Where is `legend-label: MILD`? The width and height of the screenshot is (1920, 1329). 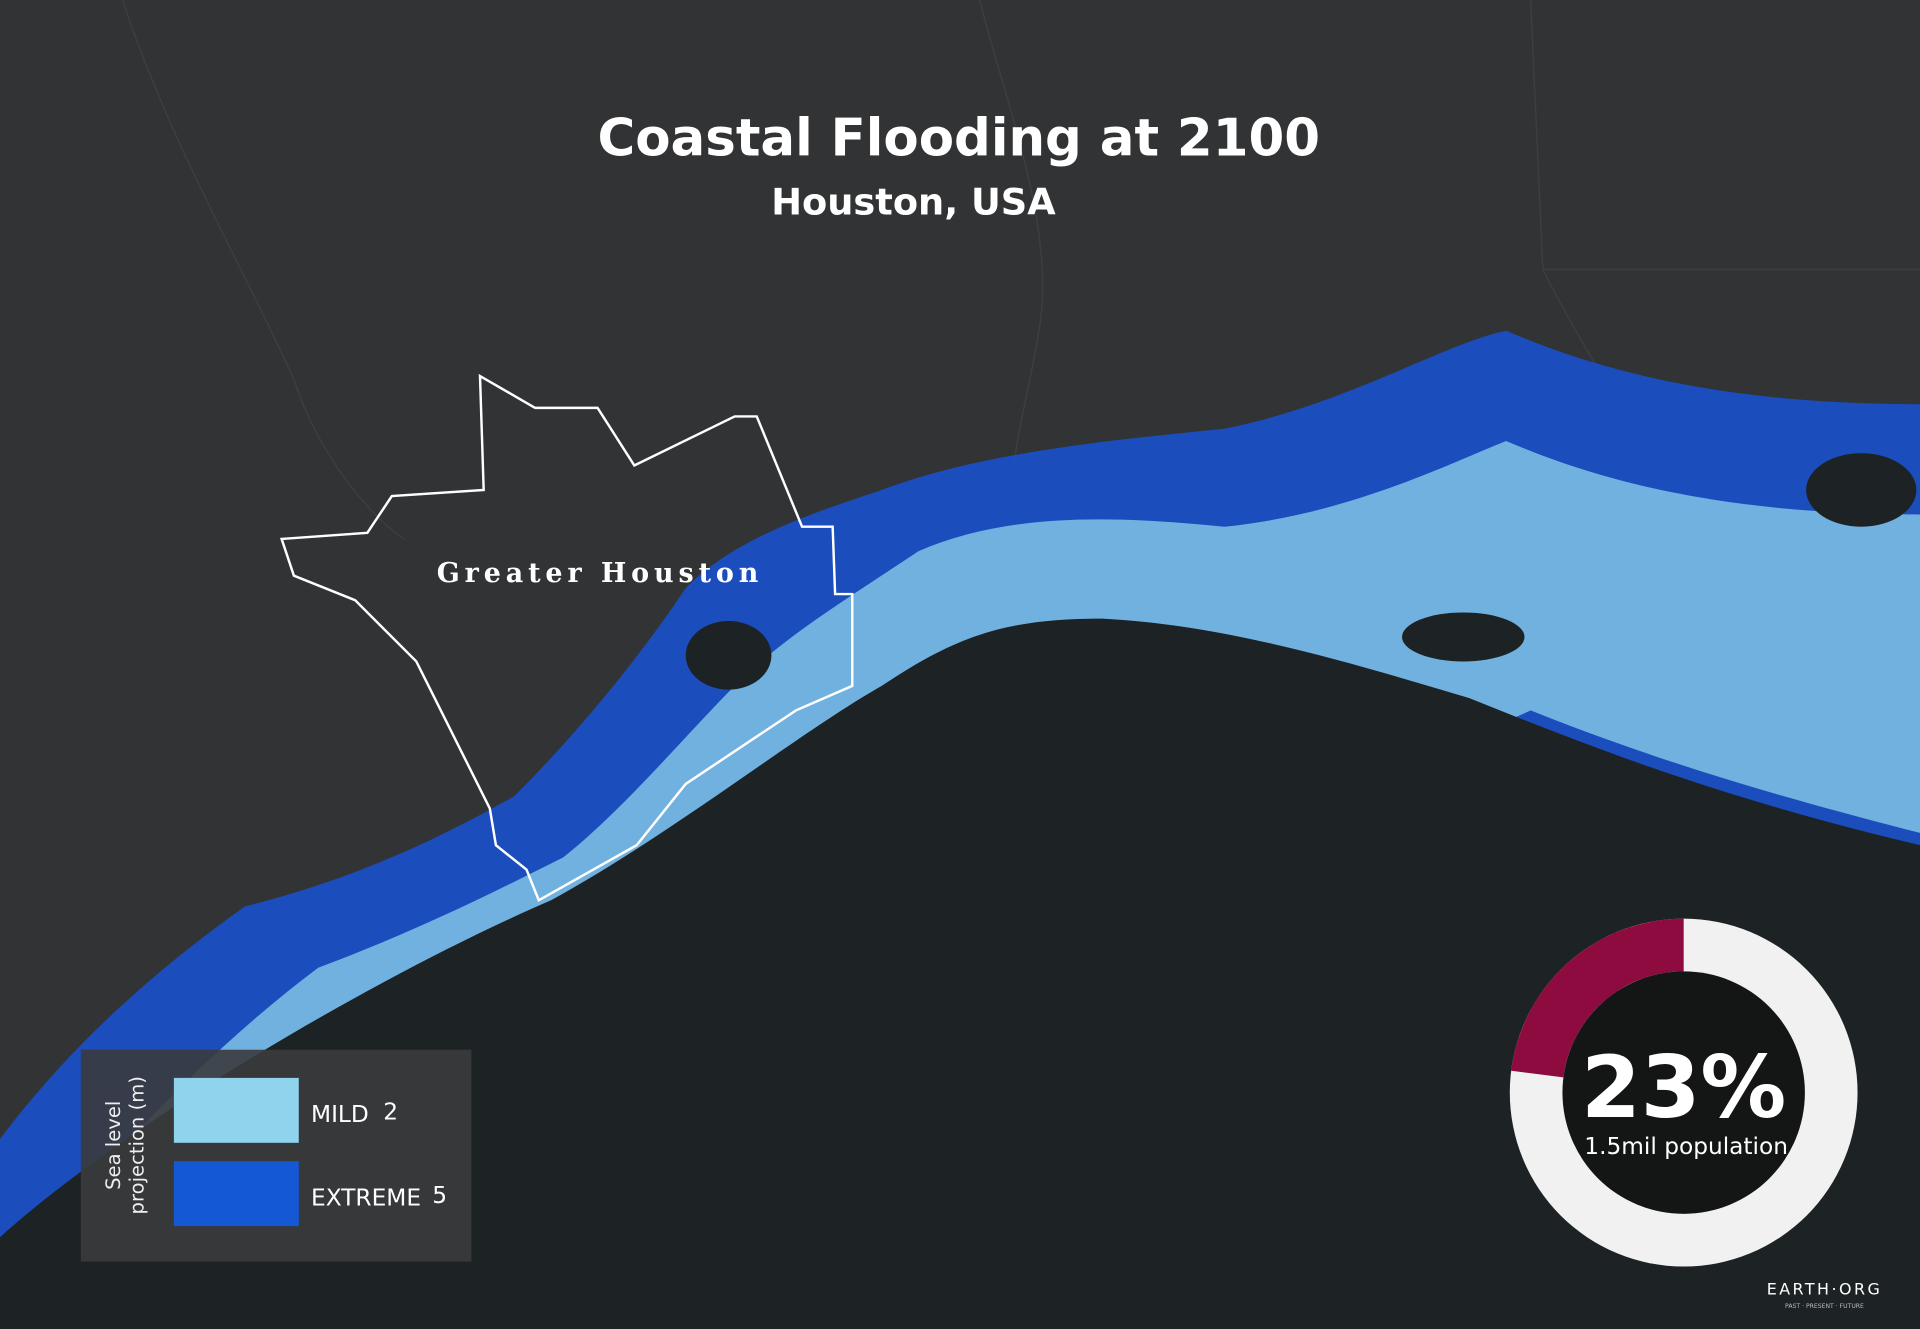 legend-label: MILD is located at coordinates (340, 1114).